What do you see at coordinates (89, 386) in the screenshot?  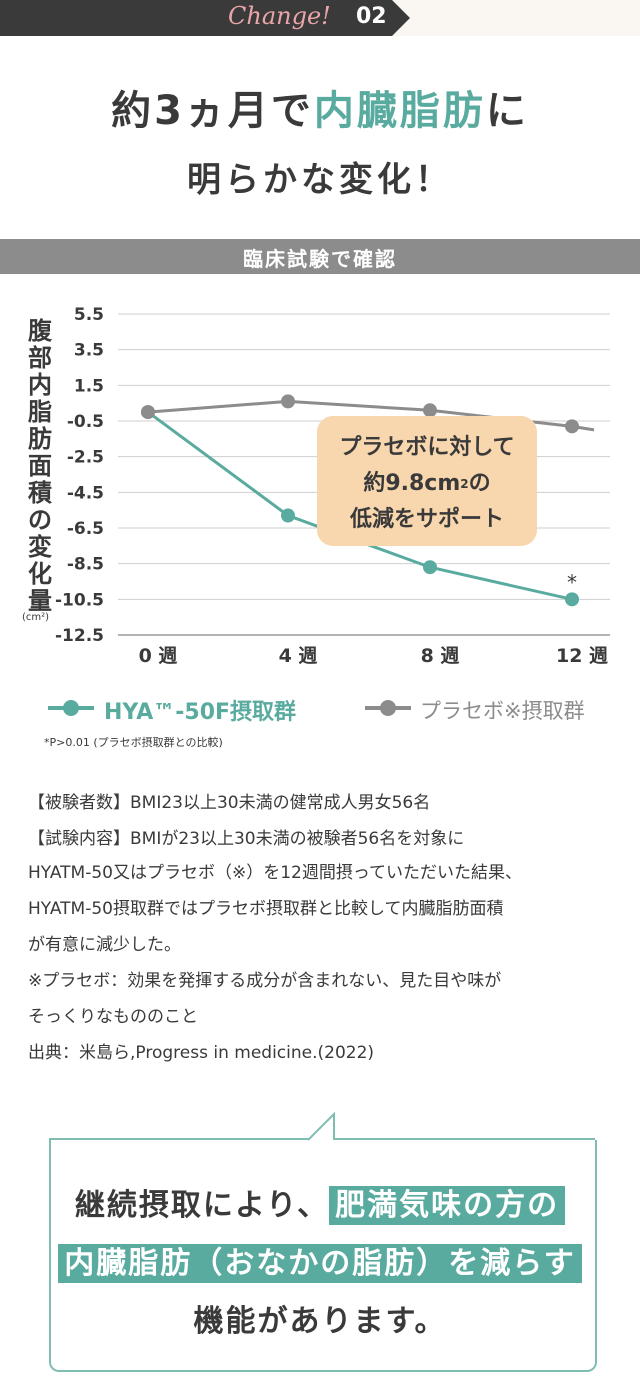 I see `y-tick-label: 1.5` at bounding box center [89, 386].